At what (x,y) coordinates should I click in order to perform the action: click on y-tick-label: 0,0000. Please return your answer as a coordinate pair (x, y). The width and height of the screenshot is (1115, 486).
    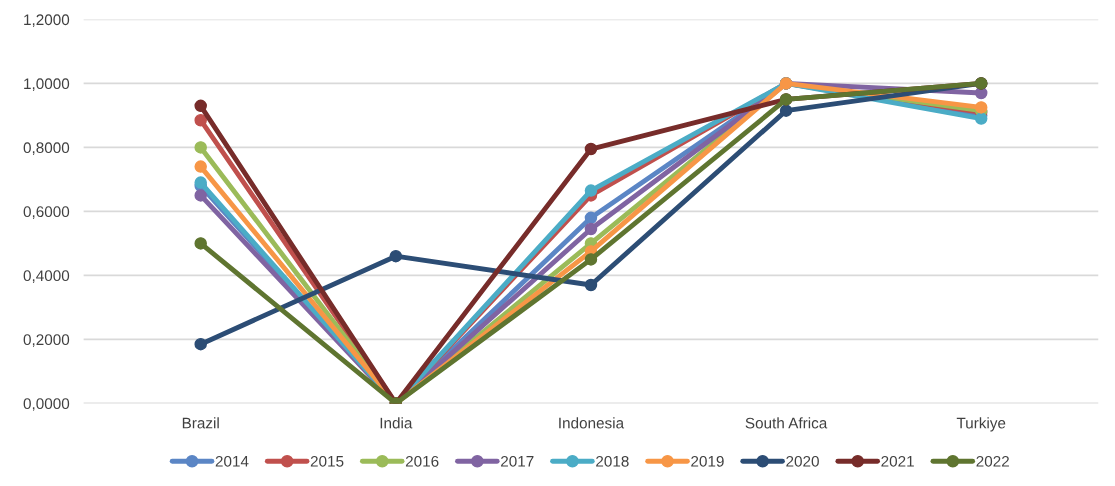
    Looking at the image, I should click on (46, 404).